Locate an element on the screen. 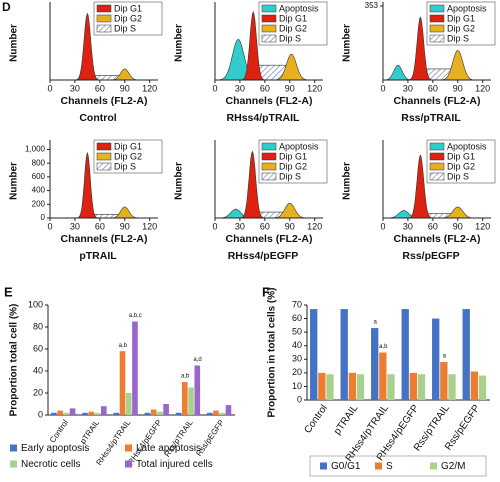  panel-label: D is located at coordinates (6, 7).